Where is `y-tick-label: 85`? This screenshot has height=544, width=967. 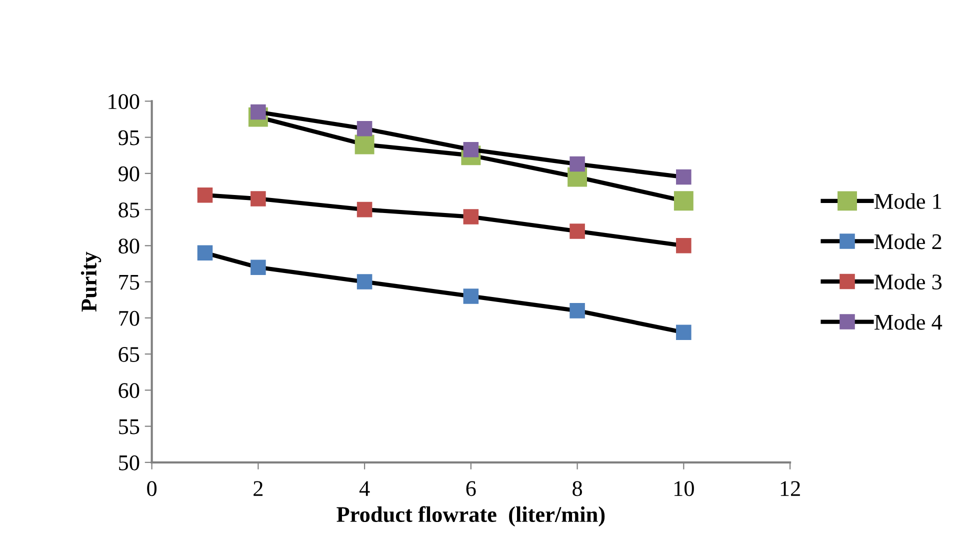
y-tick-label: 85 is located at coordinates (129, 210).